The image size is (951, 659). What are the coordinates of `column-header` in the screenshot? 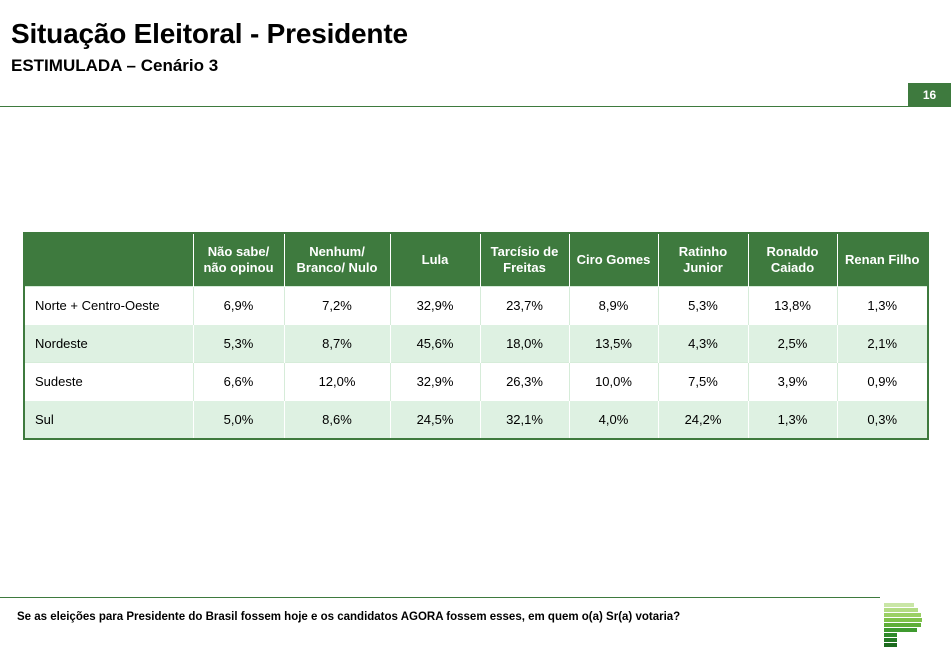 It's located at (109, 260).